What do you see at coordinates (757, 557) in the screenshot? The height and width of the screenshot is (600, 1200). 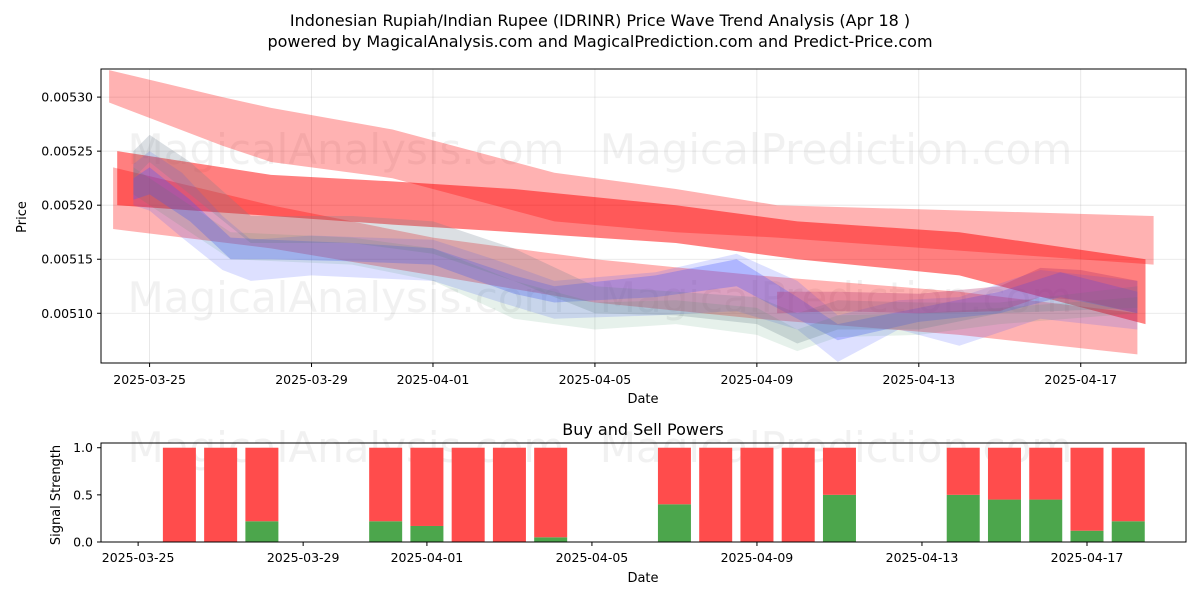 I see `bottom-x-tick-label: 2025-04-09` at bounding box center [757, 557].